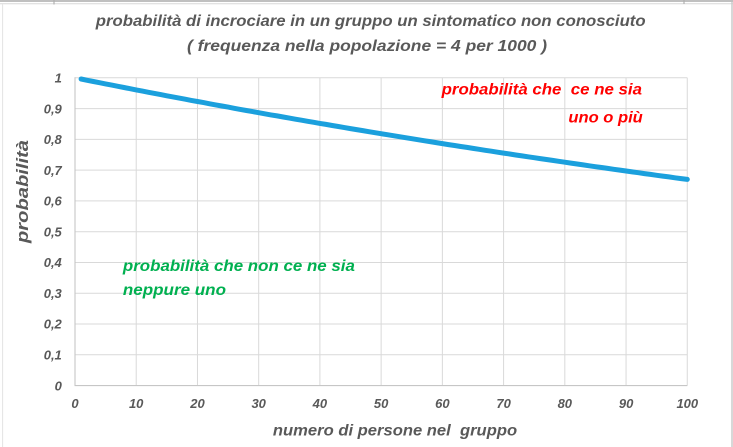 Image resolution: width=733 pixels, height=447 pixels. What do you see at coordinates (53, 355) in the screenshot?
I see `svg-text: 0,1` at bounding box center [53, 355].